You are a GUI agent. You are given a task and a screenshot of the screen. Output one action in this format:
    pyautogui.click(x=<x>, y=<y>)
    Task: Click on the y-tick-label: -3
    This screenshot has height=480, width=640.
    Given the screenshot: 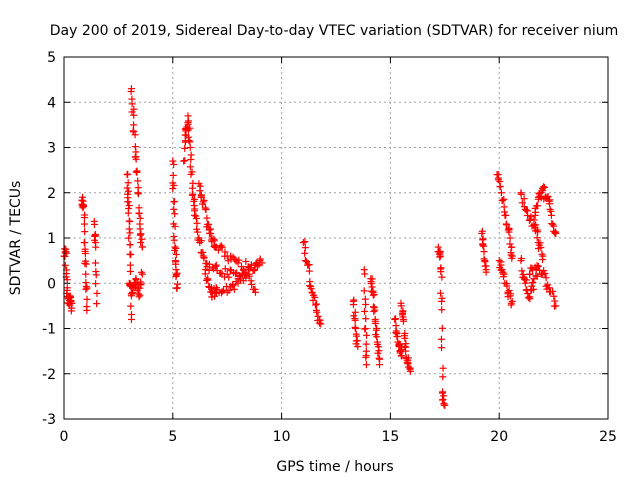 What is the action you would take?
    pyautogui.click(x=49, y=420)
    